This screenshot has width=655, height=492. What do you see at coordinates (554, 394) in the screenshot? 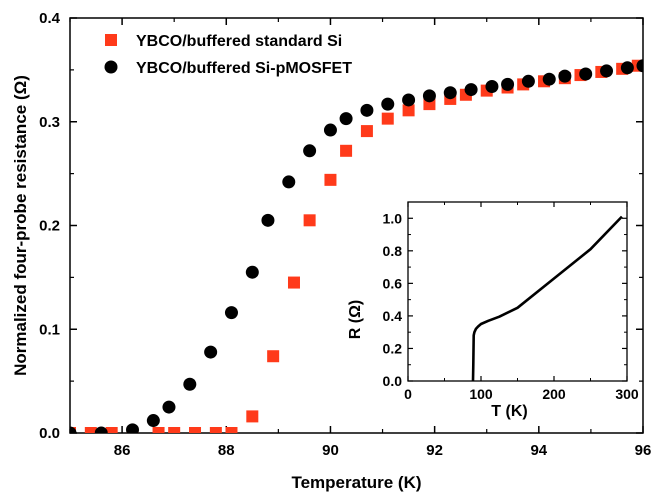
I see `inset-x-tick-label: 200` at bounding box center [554, 394].